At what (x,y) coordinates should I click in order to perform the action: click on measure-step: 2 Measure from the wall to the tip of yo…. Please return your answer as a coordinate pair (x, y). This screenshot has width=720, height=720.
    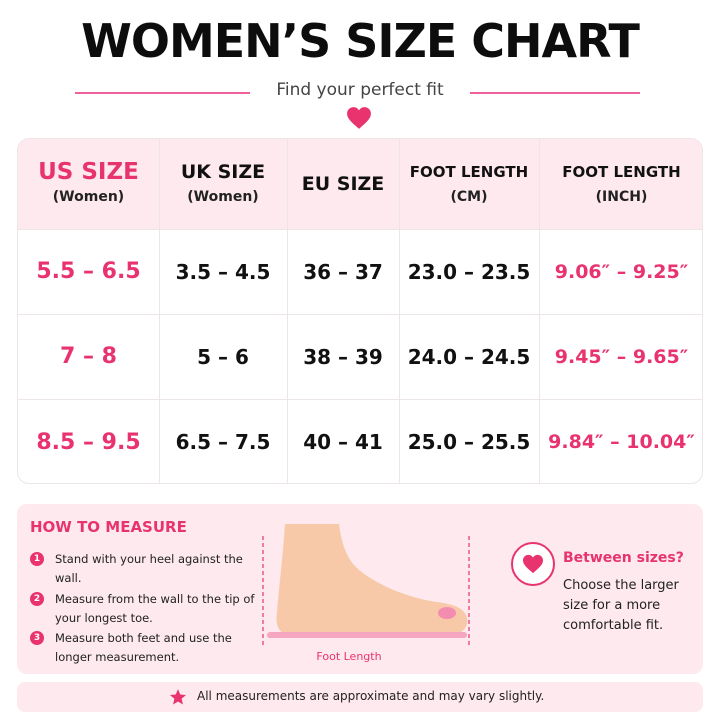
    Looking at the image, I should click on (150, 608).